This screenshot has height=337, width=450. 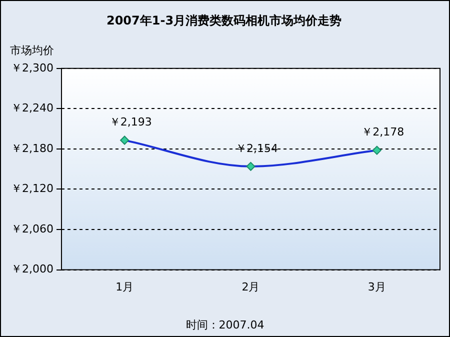 What do you see at coordinates (377, 287) in the screenshot?
I see `x-tick-label: 3月` at bounding box center [377, 287].